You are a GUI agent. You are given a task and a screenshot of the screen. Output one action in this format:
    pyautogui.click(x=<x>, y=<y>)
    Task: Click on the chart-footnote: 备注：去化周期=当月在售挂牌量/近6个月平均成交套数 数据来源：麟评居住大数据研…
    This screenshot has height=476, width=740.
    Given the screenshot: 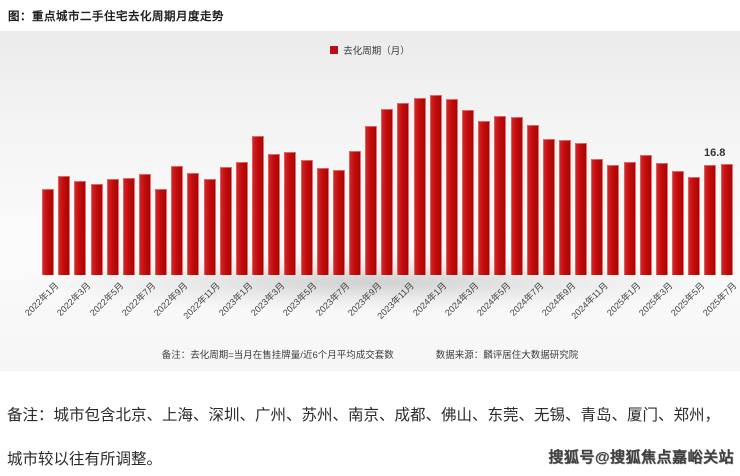 What is the action you would take?
    pyautogui.click(x=370, y=354)
    